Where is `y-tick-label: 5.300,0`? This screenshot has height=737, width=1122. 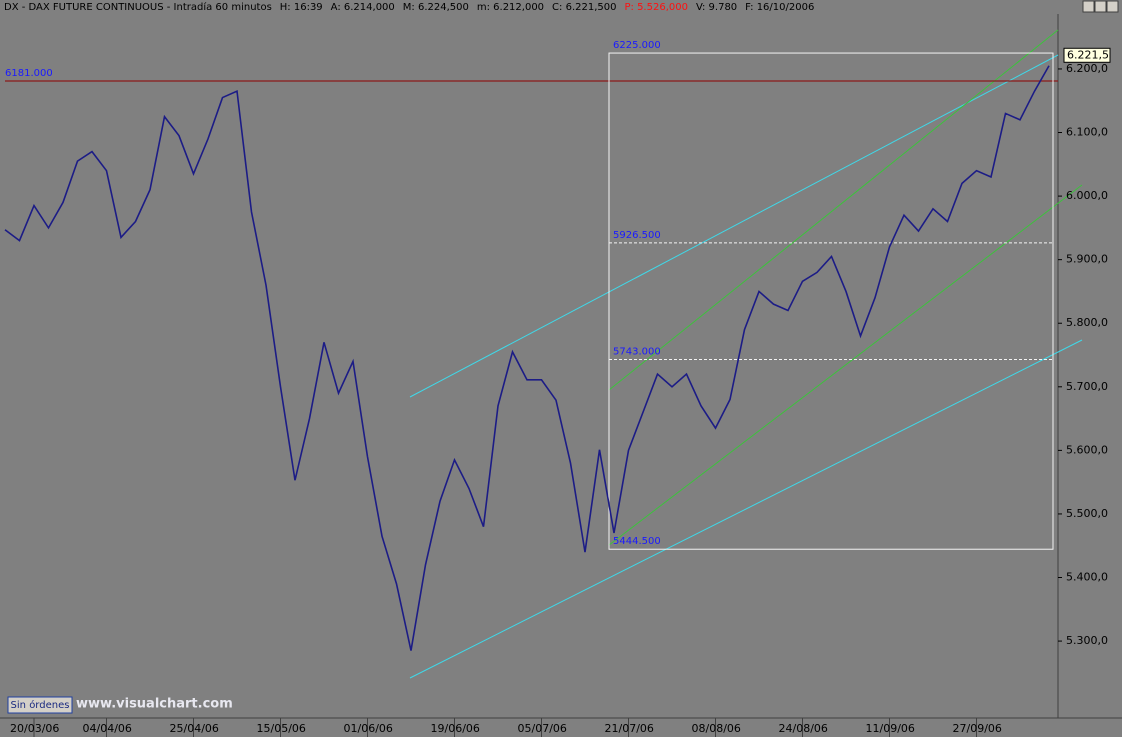
y-tick-label: 5.300,0 is located at coordinates (1087, 640).